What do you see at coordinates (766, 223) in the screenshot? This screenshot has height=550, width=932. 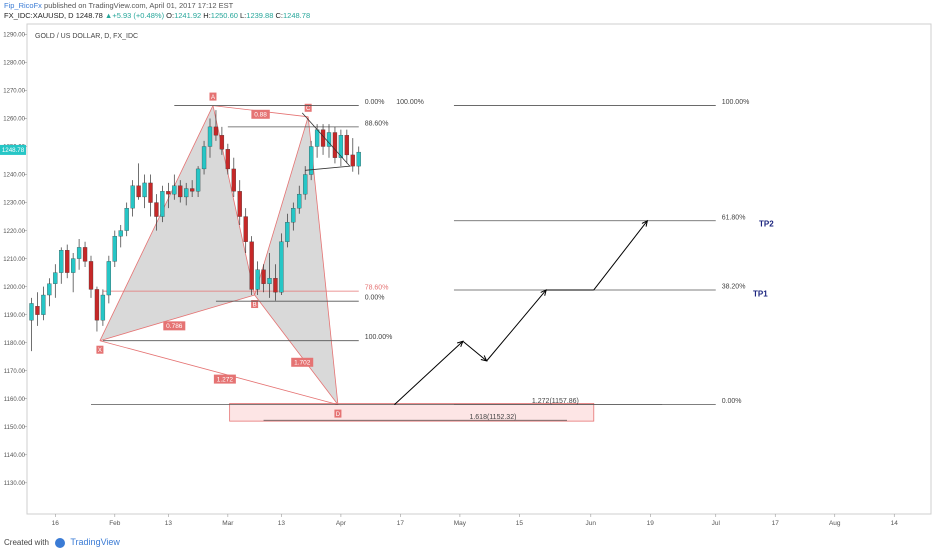 I see `tp-label: TP2` at bounding box center [766, 223].